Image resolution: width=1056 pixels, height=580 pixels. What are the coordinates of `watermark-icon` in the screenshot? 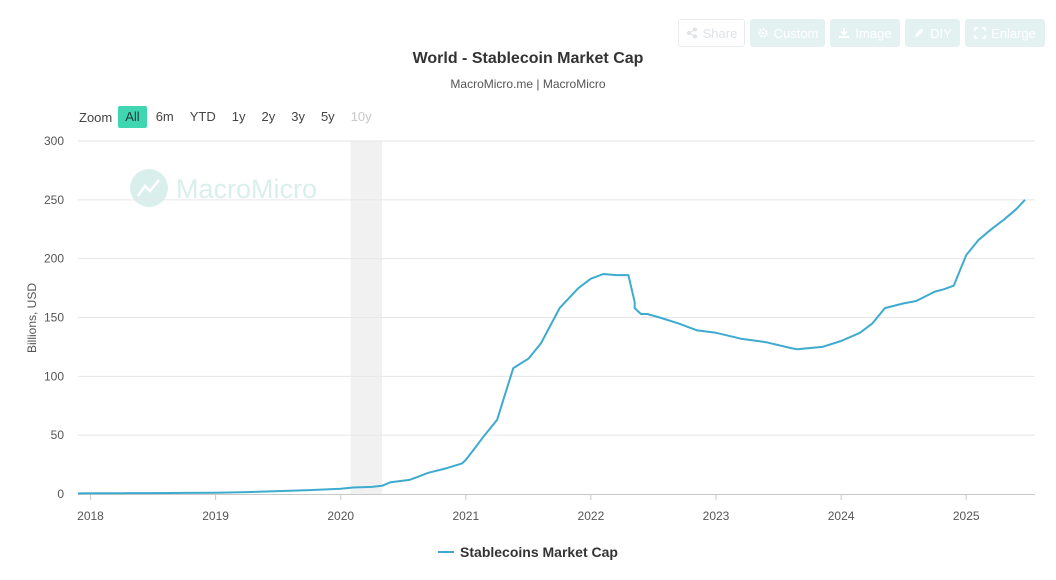 It's located at (149, 188).